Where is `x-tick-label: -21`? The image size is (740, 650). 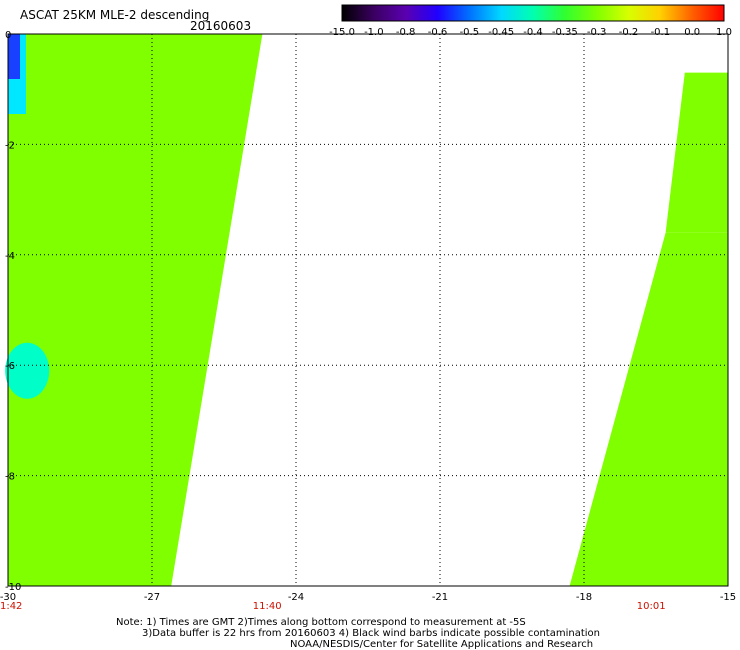
x-tick-label: -21 is located at coordinates (440, 597).